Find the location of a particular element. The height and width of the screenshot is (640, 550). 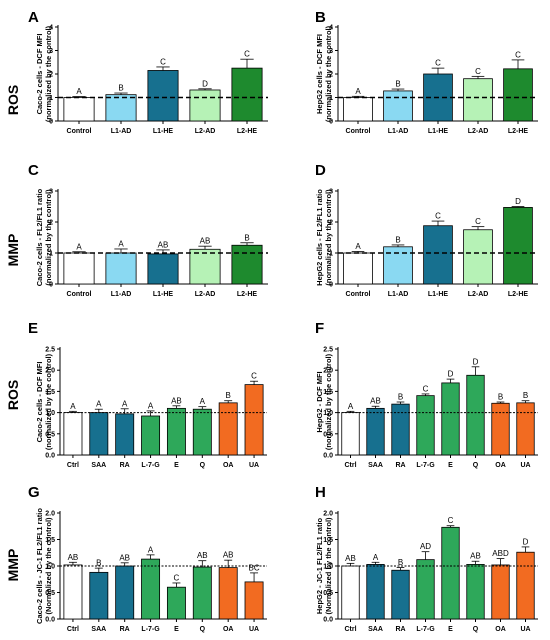

bar-l2-he is located at coordinates (247, 264).